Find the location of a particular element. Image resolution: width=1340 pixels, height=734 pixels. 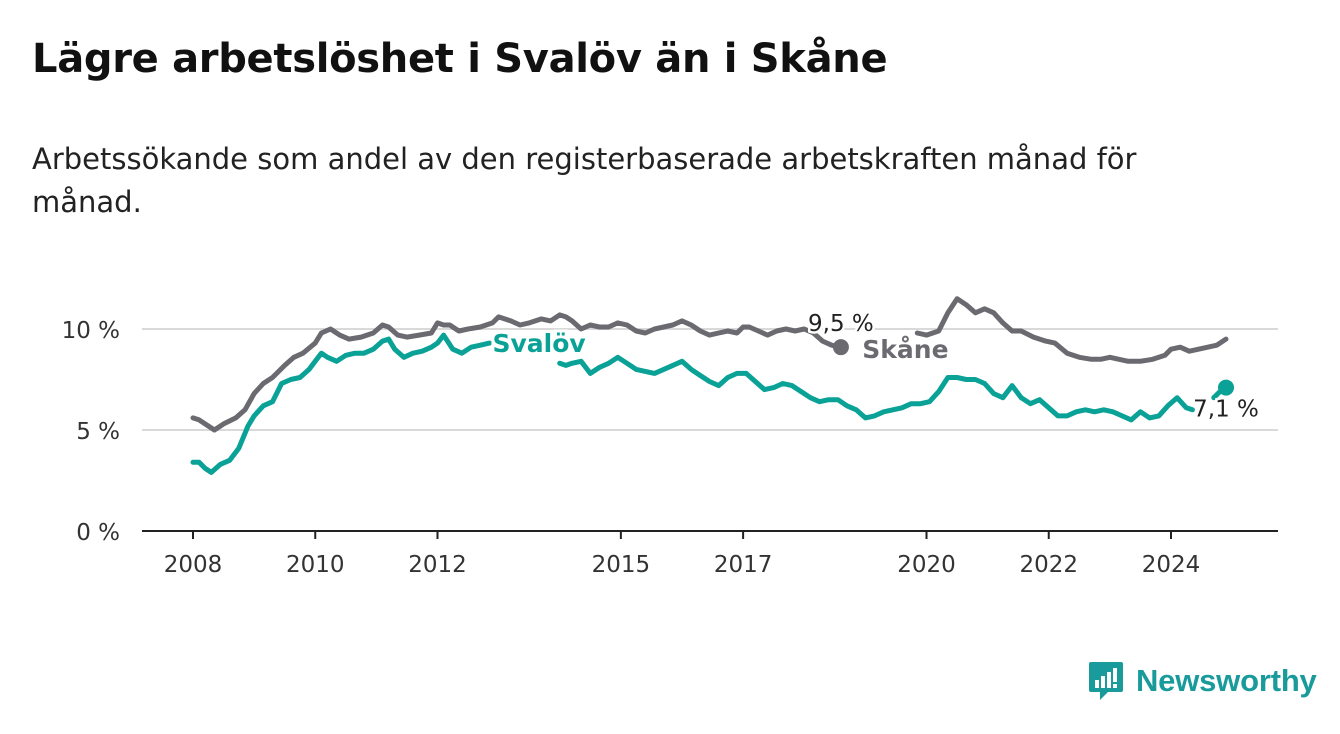

x-tick-label: 2015 is located at coordinates (621, 565).